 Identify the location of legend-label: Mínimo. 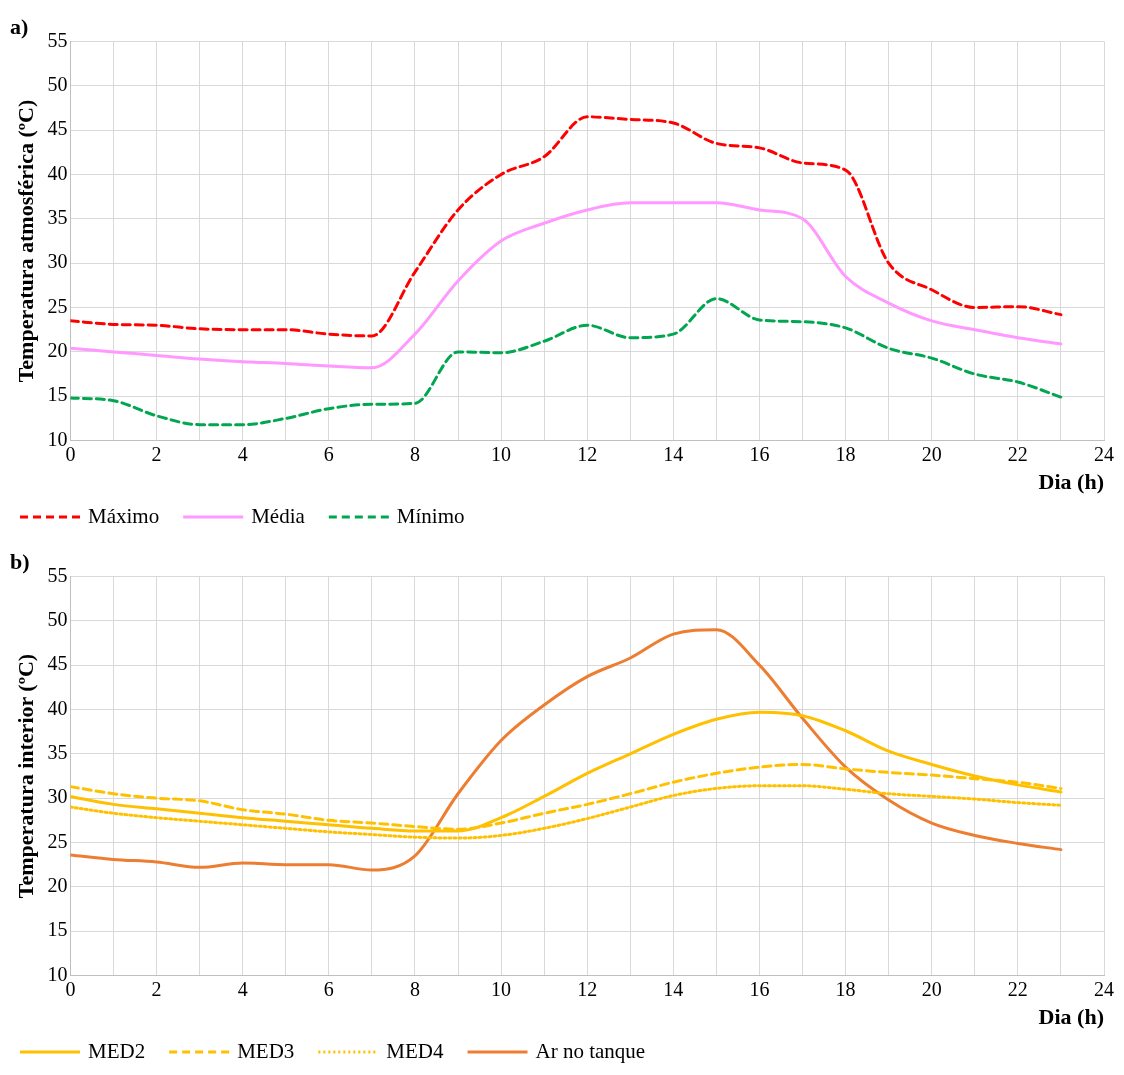
(430, 515).